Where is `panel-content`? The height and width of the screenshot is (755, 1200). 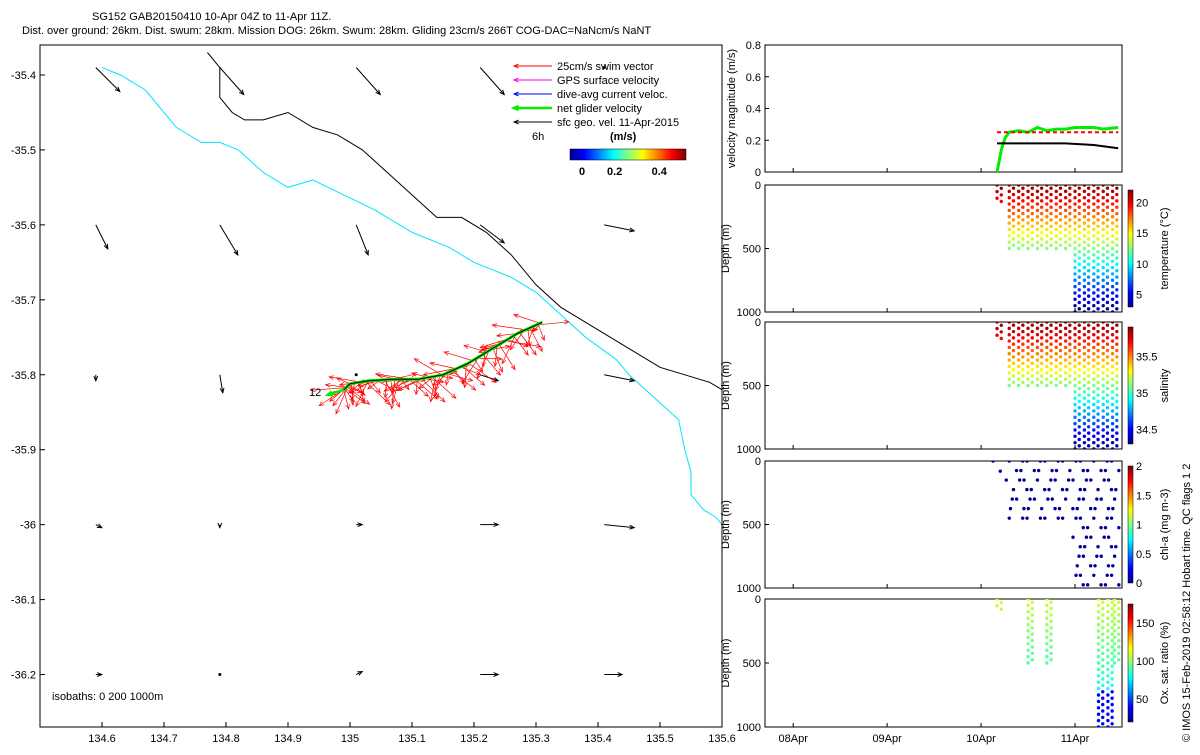
panel-content is located at coordinates (1057, 148).